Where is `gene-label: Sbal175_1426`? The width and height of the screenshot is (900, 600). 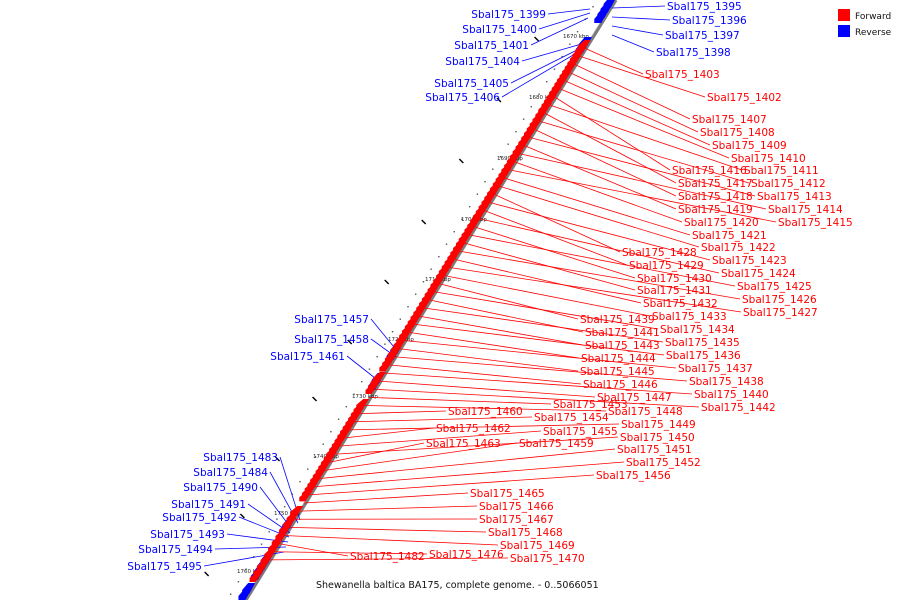
gene-label: Sbal175_1426 is located at coordinates (779, 300).